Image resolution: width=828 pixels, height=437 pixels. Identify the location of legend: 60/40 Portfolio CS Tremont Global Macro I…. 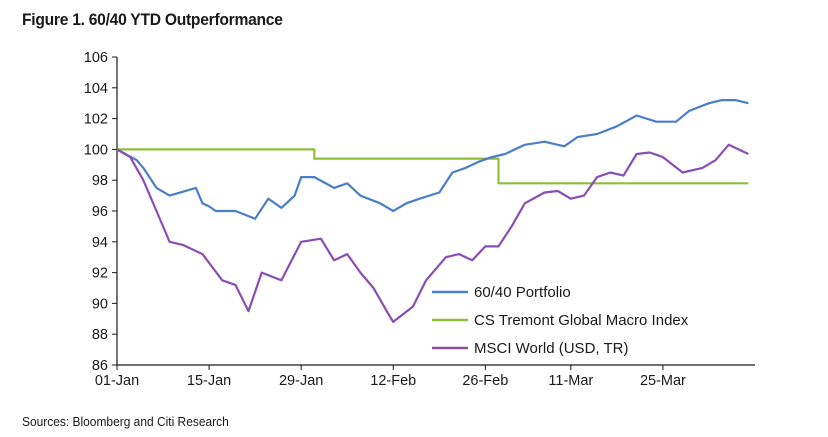
(560, 320).